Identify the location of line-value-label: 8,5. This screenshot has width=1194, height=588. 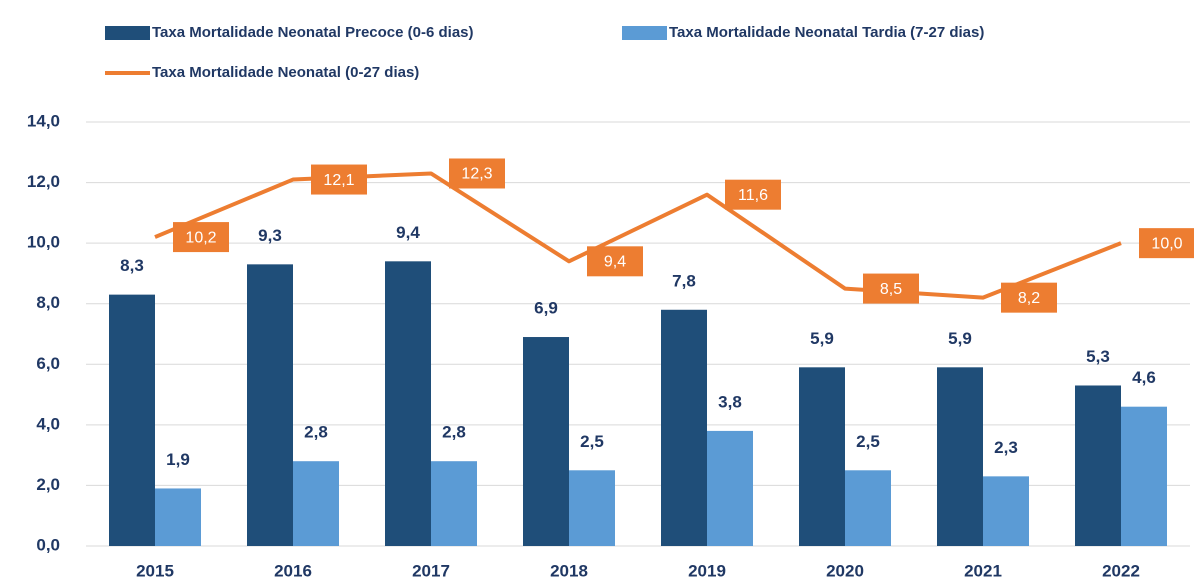
(891, 289).